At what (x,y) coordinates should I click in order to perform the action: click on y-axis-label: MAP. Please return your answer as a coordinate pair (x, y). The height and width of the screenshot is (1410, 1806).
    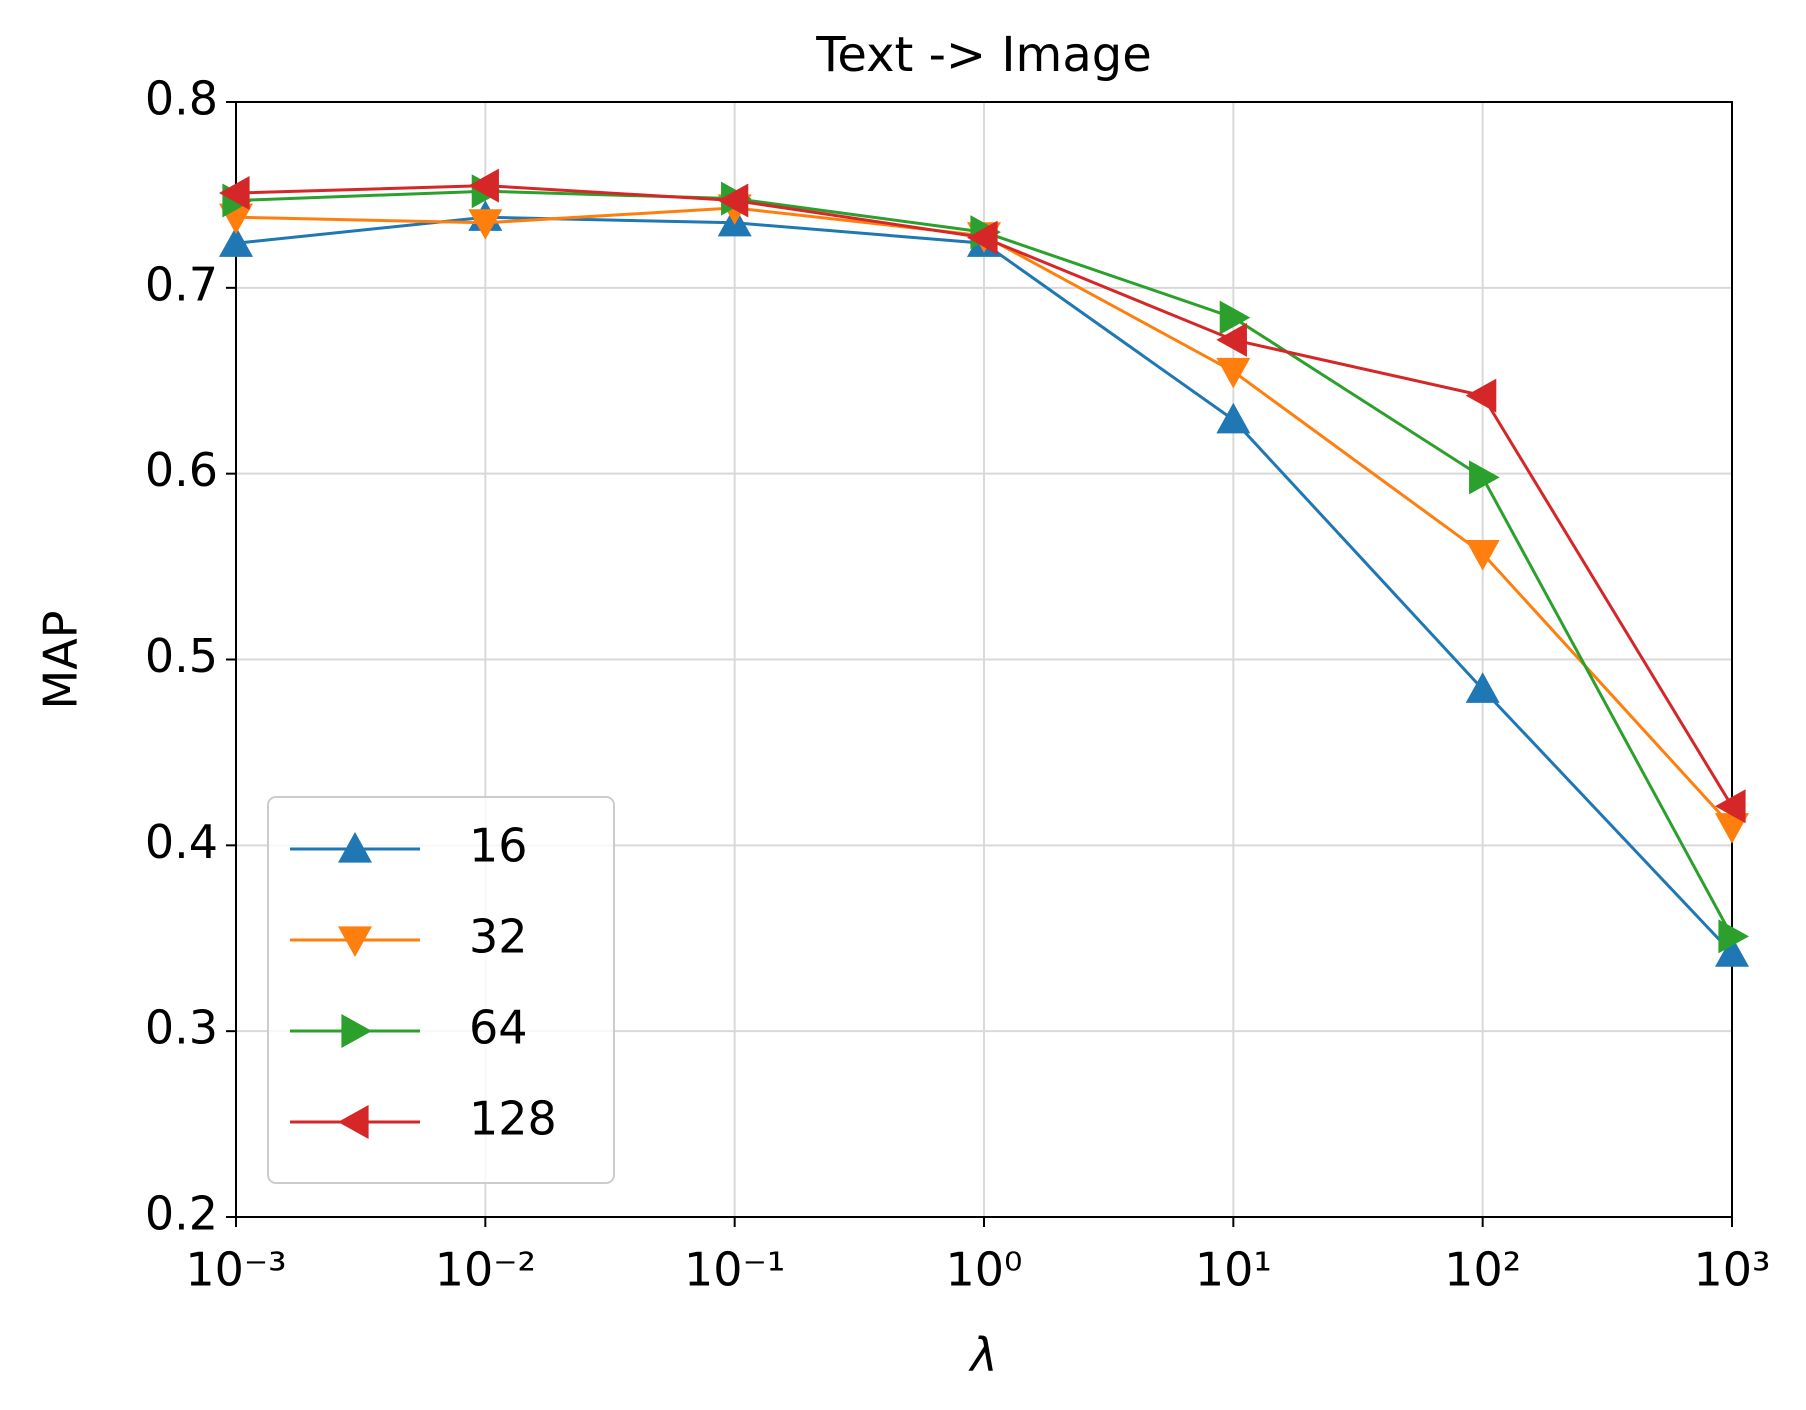
    Looking at the image, I should click on (61, 660).